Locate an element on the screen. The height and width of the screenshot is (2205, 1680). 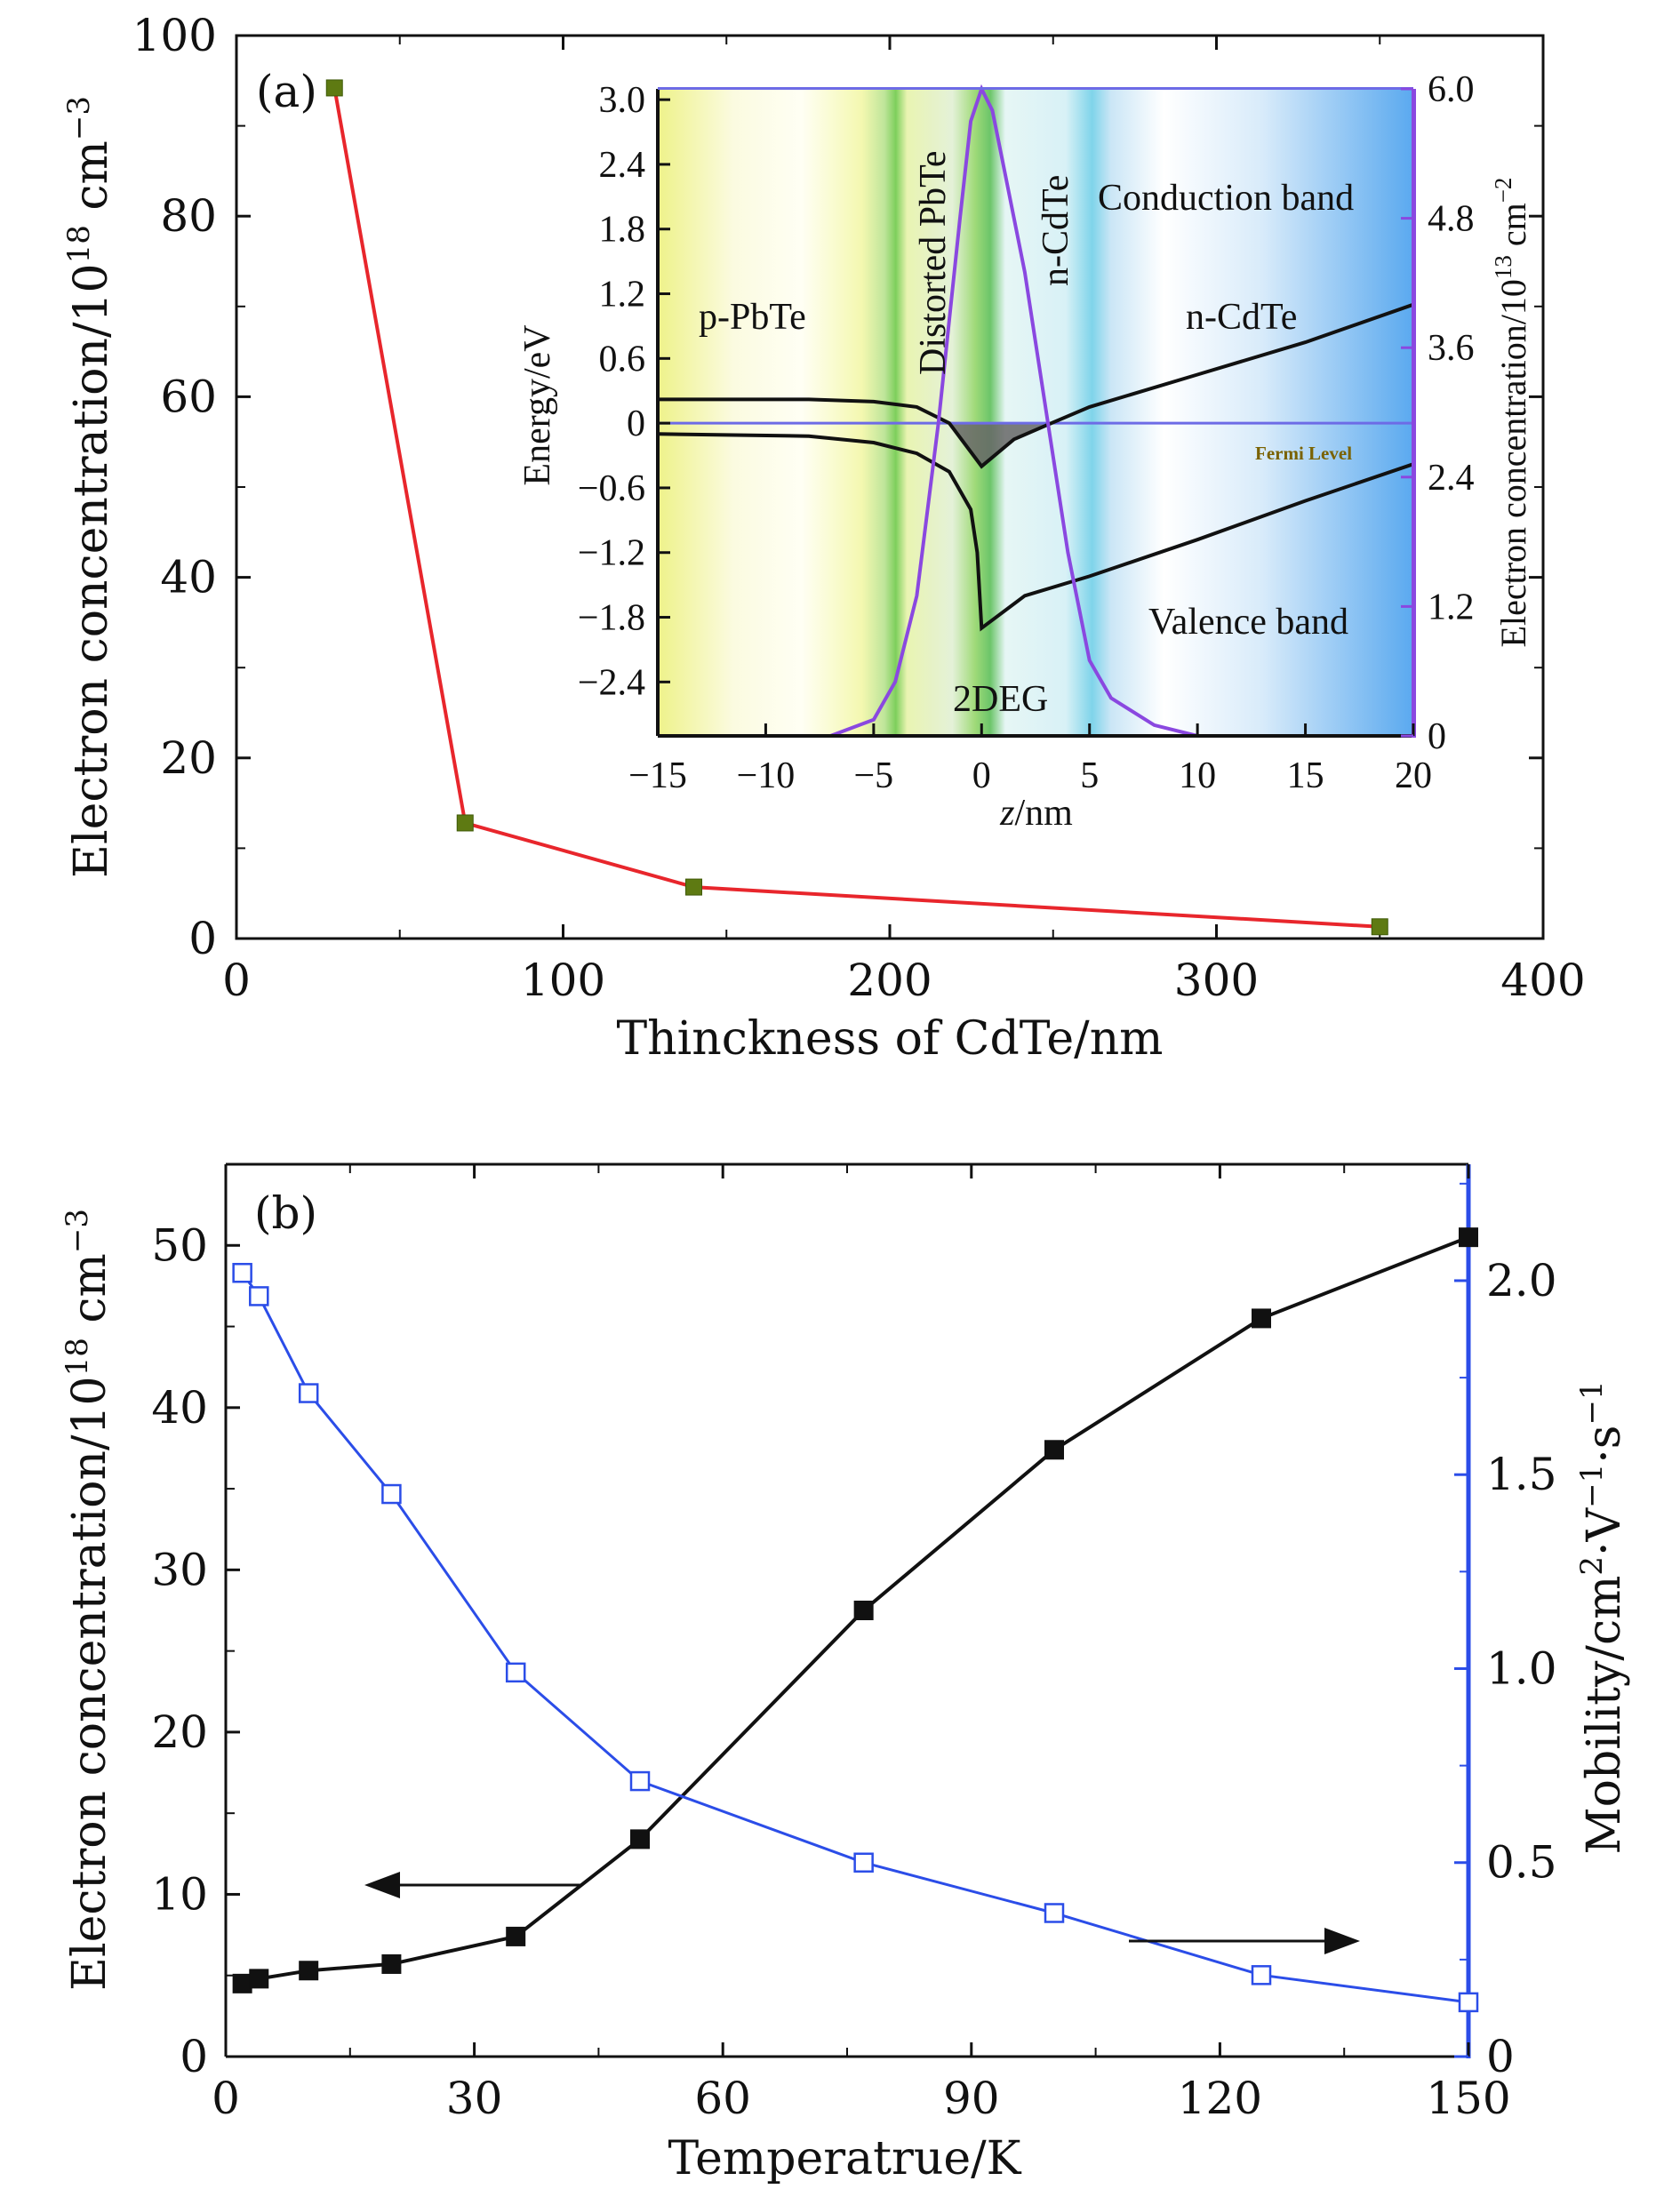
inset-y-axis-title: Energy/eV is located at coordinates (537, 405).